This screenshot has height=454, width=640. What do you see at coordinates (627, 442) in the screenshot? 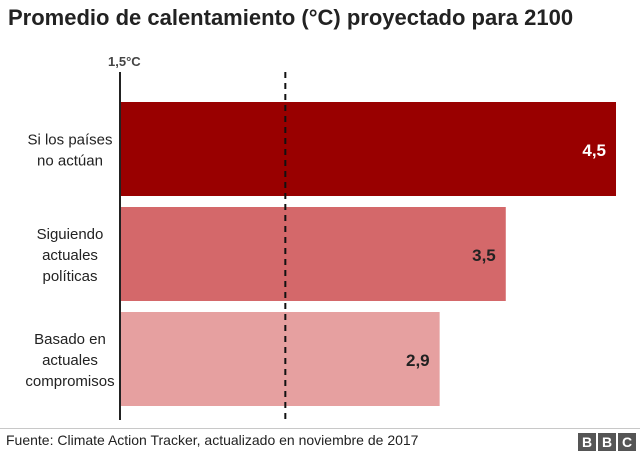
I see `bbc-logo-letter: C` at bounding box center [627, 442].